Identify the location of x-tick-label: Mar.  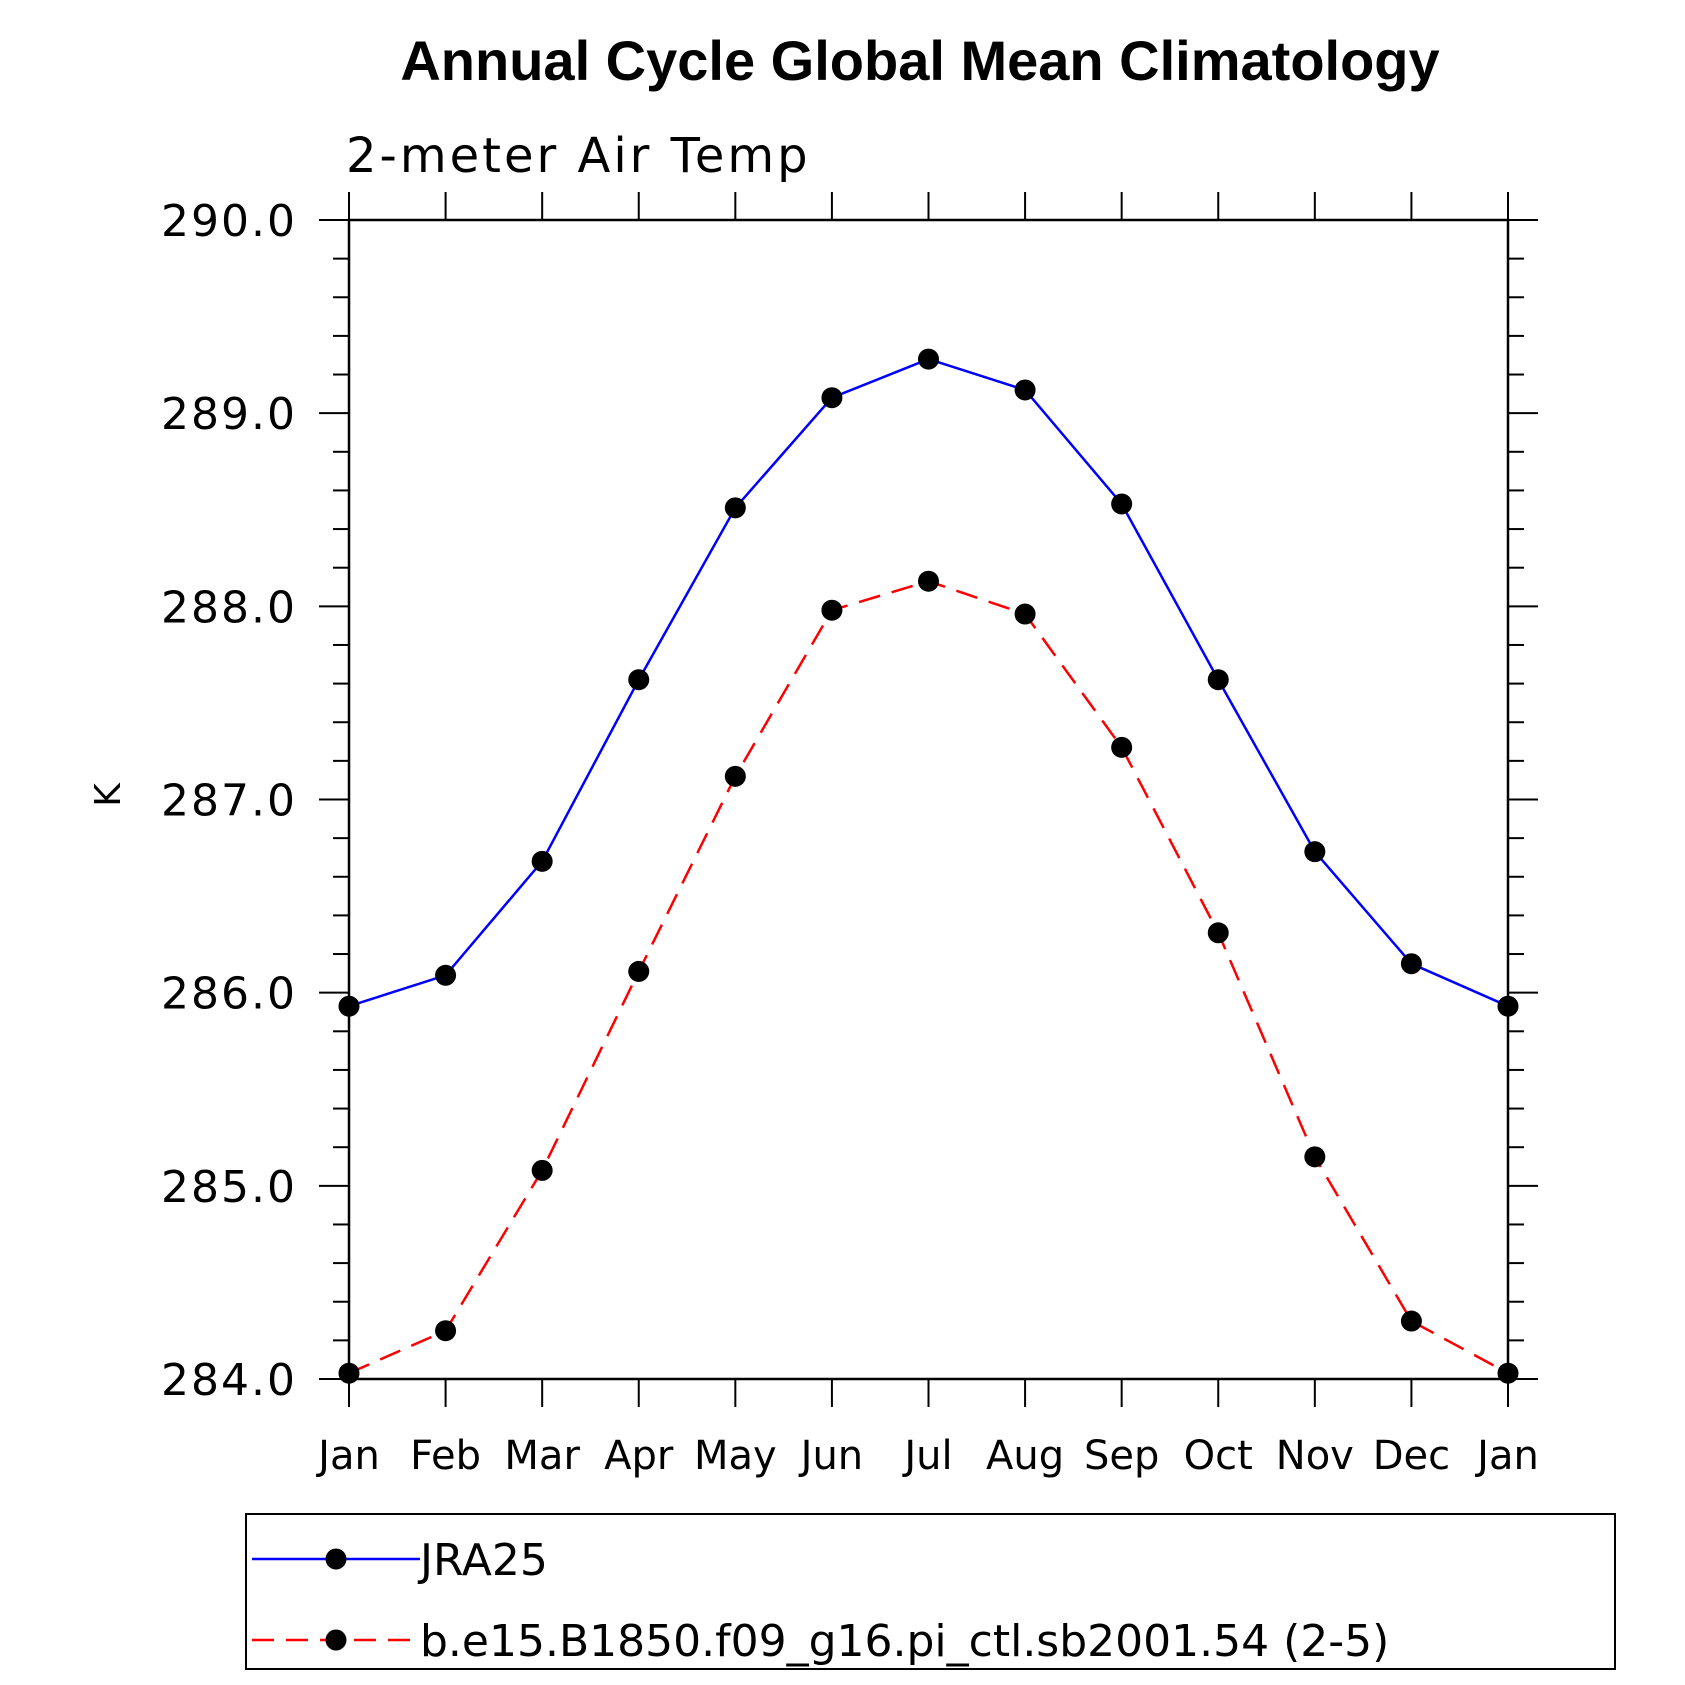
(542, 1456).